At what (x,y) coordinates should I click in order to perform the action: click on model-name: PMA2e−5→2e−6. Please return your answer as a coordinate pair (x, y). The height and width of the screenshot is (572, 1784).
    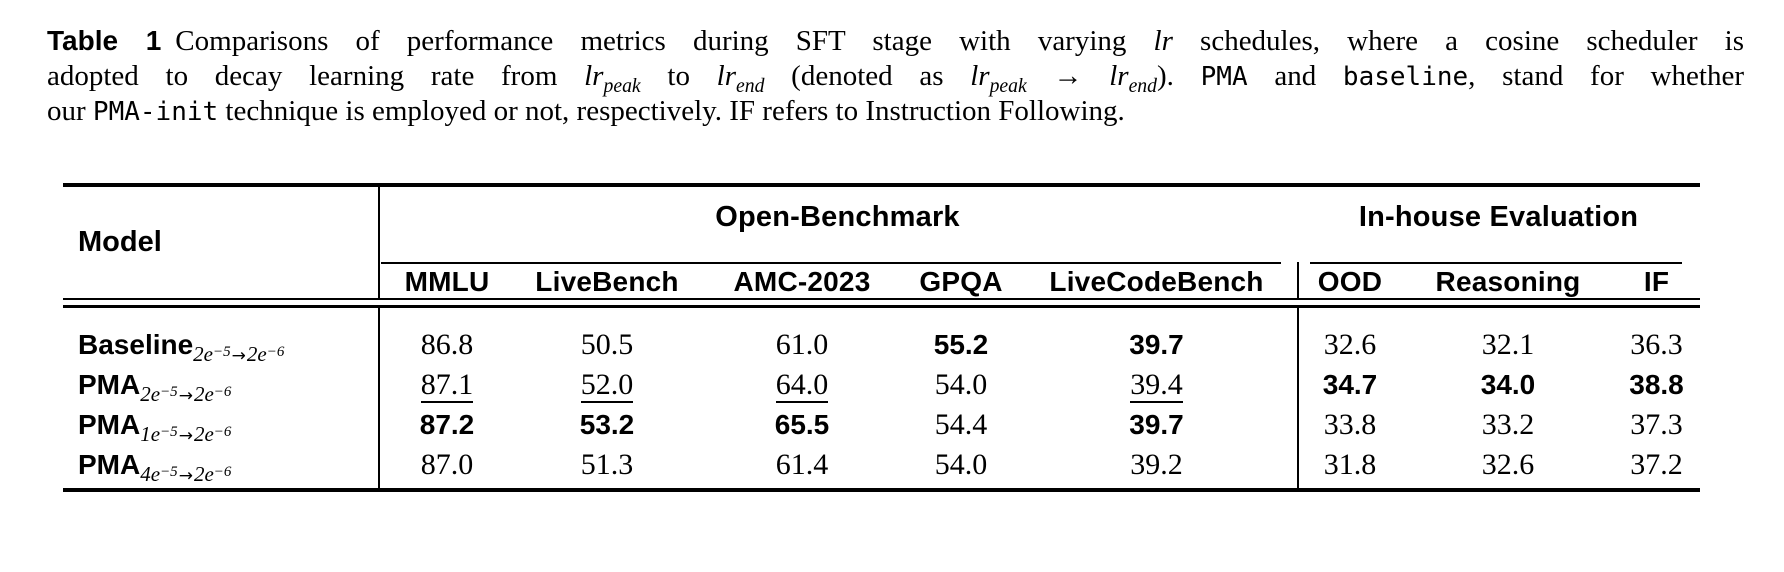
    Looking at the image, I should click on (155, 387).